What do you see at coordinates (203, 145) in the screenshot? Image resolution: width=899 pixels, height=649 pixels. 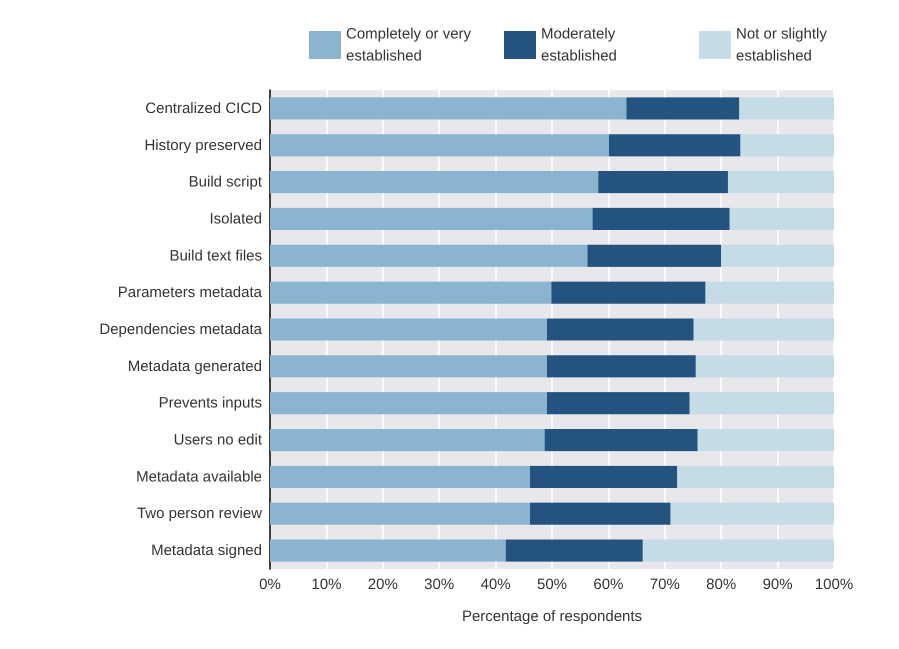 I see `y-tick-label: History preserved` at bounding box center [203, 145].